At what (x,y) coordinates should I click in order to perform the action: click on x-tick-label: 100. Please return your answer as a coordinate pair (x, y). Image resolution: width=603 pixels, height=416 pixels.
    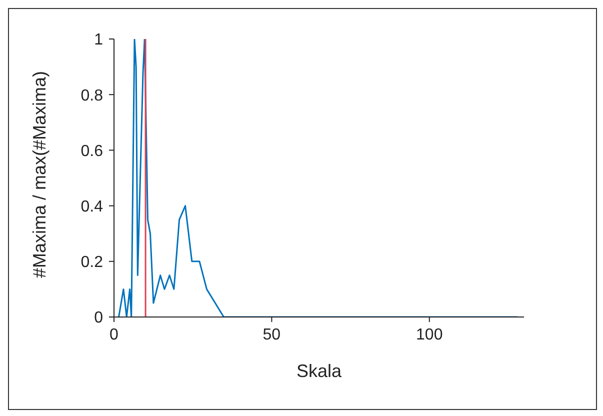
    Looking at the image, I should click on (429, 335).